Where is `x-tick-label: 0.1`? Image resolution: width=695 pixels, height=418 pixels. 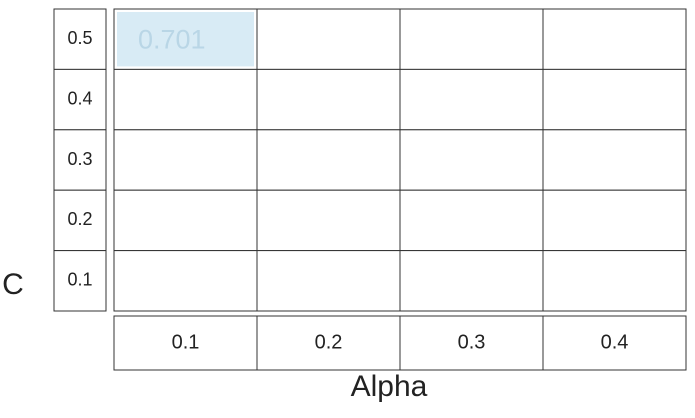 x-tick-label: 0.1 is located at coordinates (186, 342).